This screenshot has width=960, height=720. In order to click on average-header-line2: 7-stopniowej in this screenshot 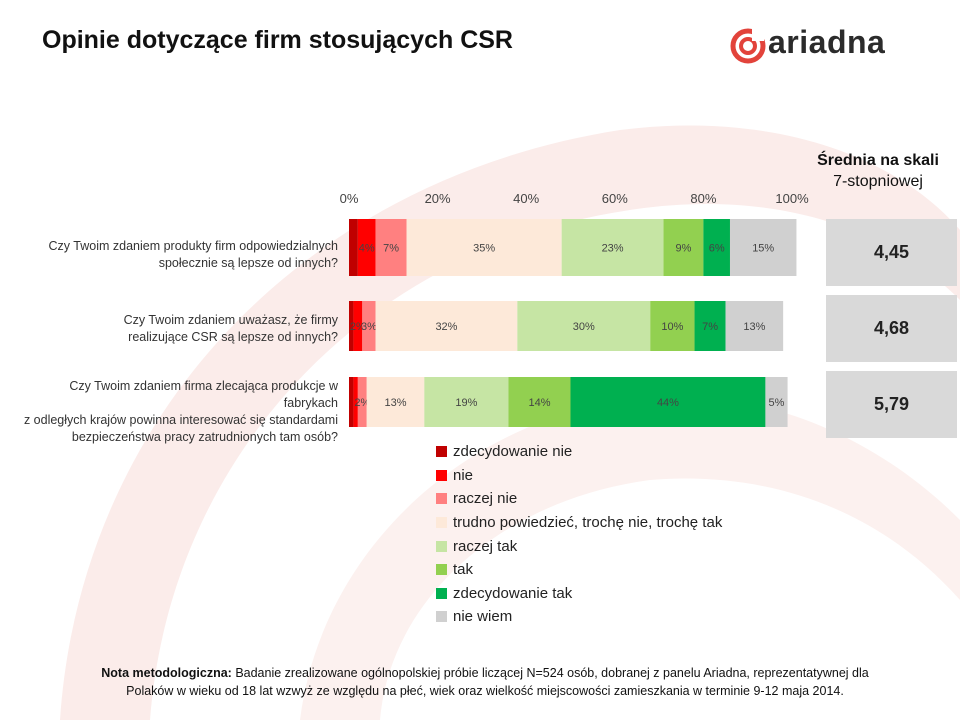, I will do `click(878, 181)`.